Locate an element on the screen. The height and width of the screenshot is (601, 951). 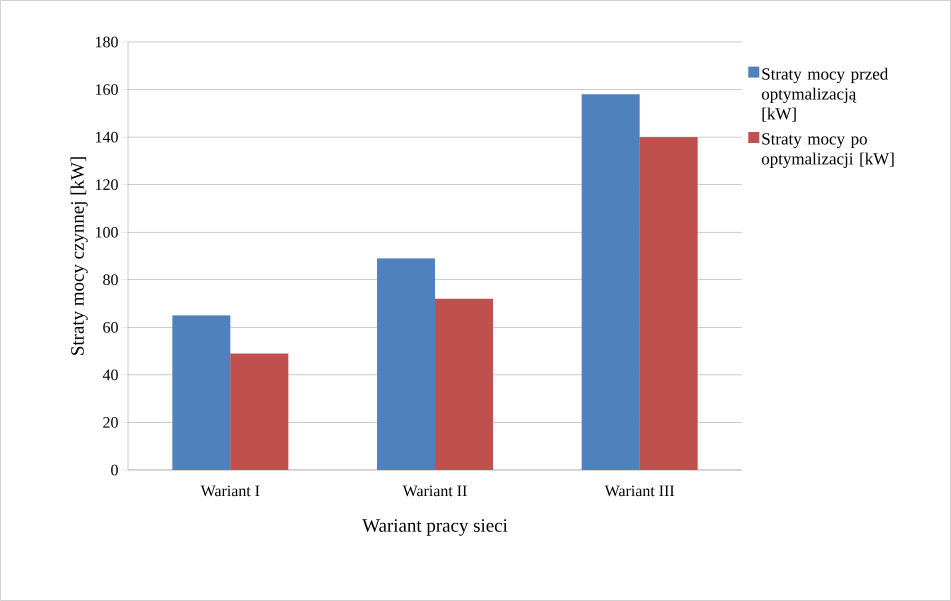
x-tick-label: Wariant III is located at coordinates (639, 491).